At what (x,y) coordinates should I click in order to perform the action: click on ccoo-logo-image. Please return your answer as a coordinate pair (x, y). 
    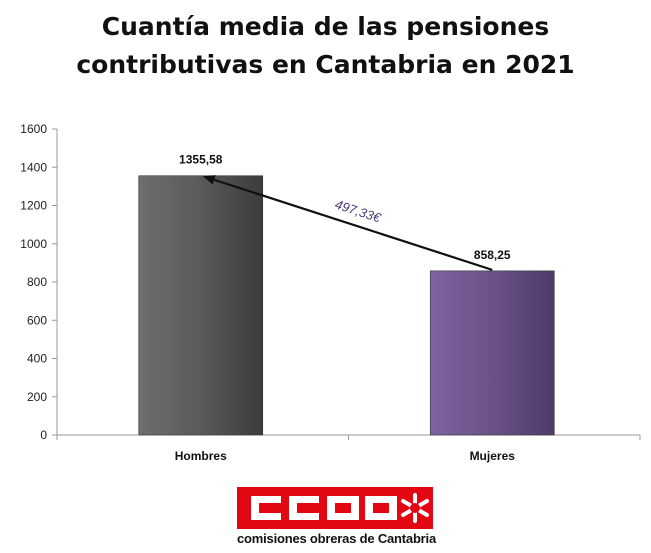
    Looking at the image, I should click on (340, 508).